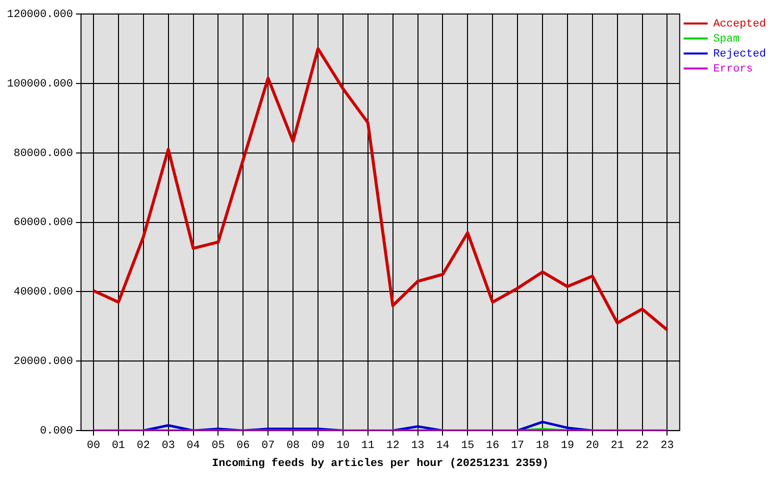 This screenshot has height=480, width=780. I want to click on x-tick-label: 10, so click(343, 446).